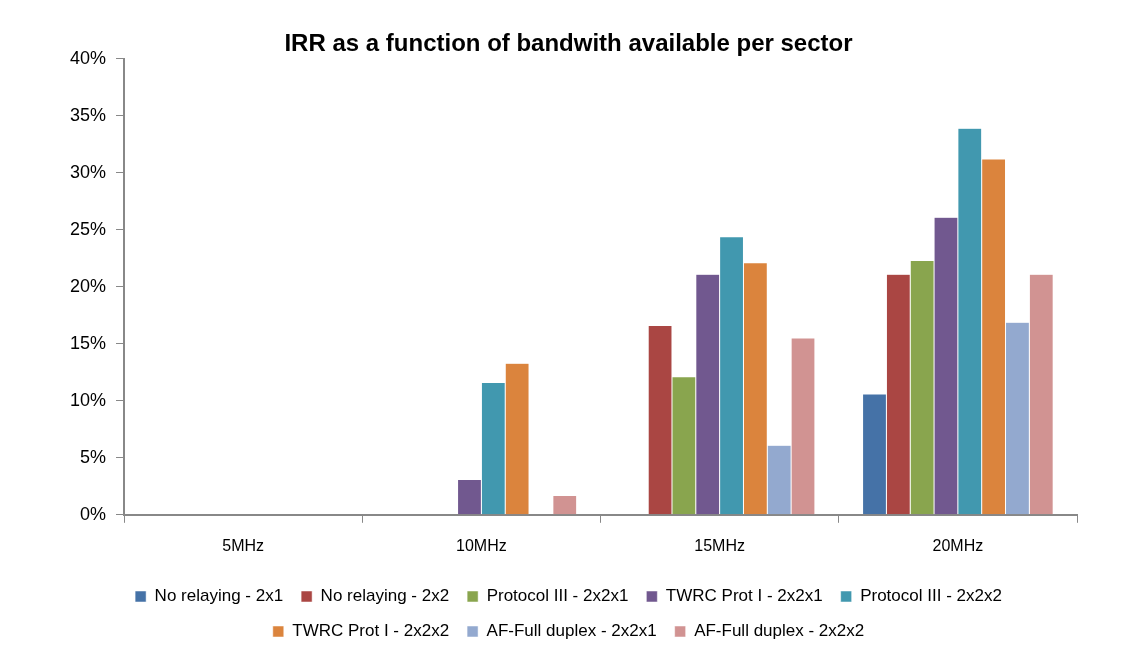 Image resolution: width=1127 pixels, height=660 pixels. What do you see at coordinates (385, 596) in the screenshot?
I see `legend-label: No relaying - 2x2` at bounding box center [385, 596].